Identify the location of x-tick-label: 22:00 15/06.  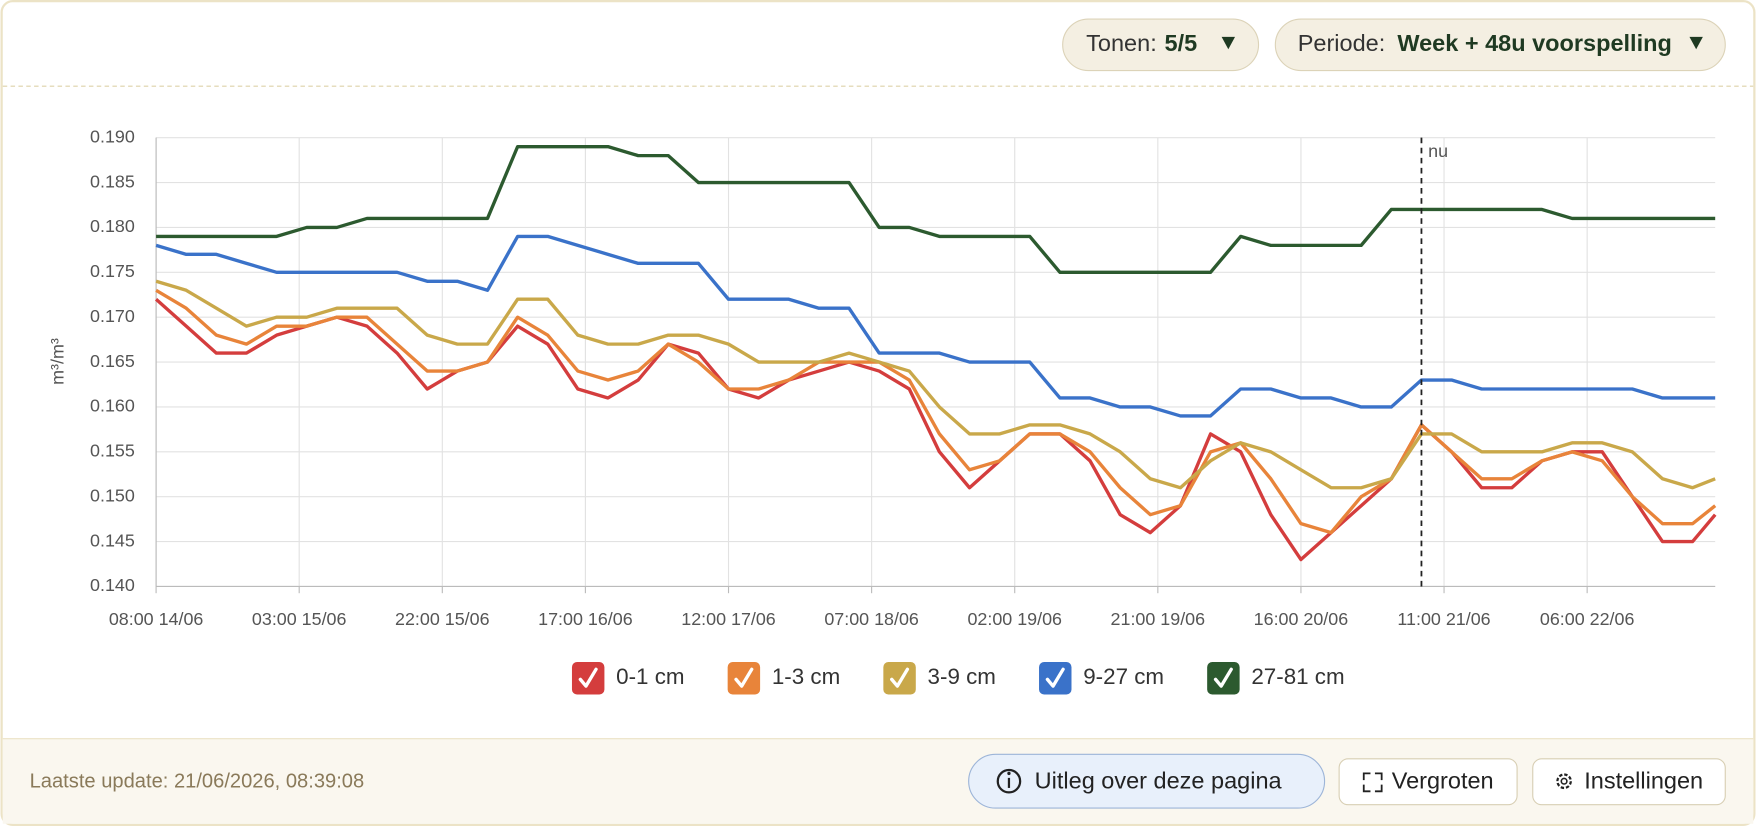
(442, 619).